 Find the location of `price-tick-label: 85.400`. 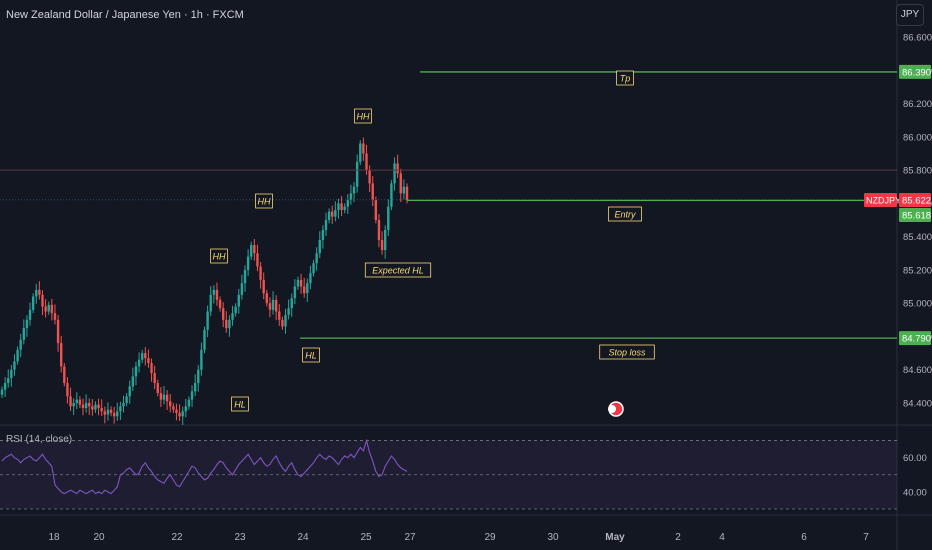

price-tick-label: 85.400 is located at coordinates (917, 237).